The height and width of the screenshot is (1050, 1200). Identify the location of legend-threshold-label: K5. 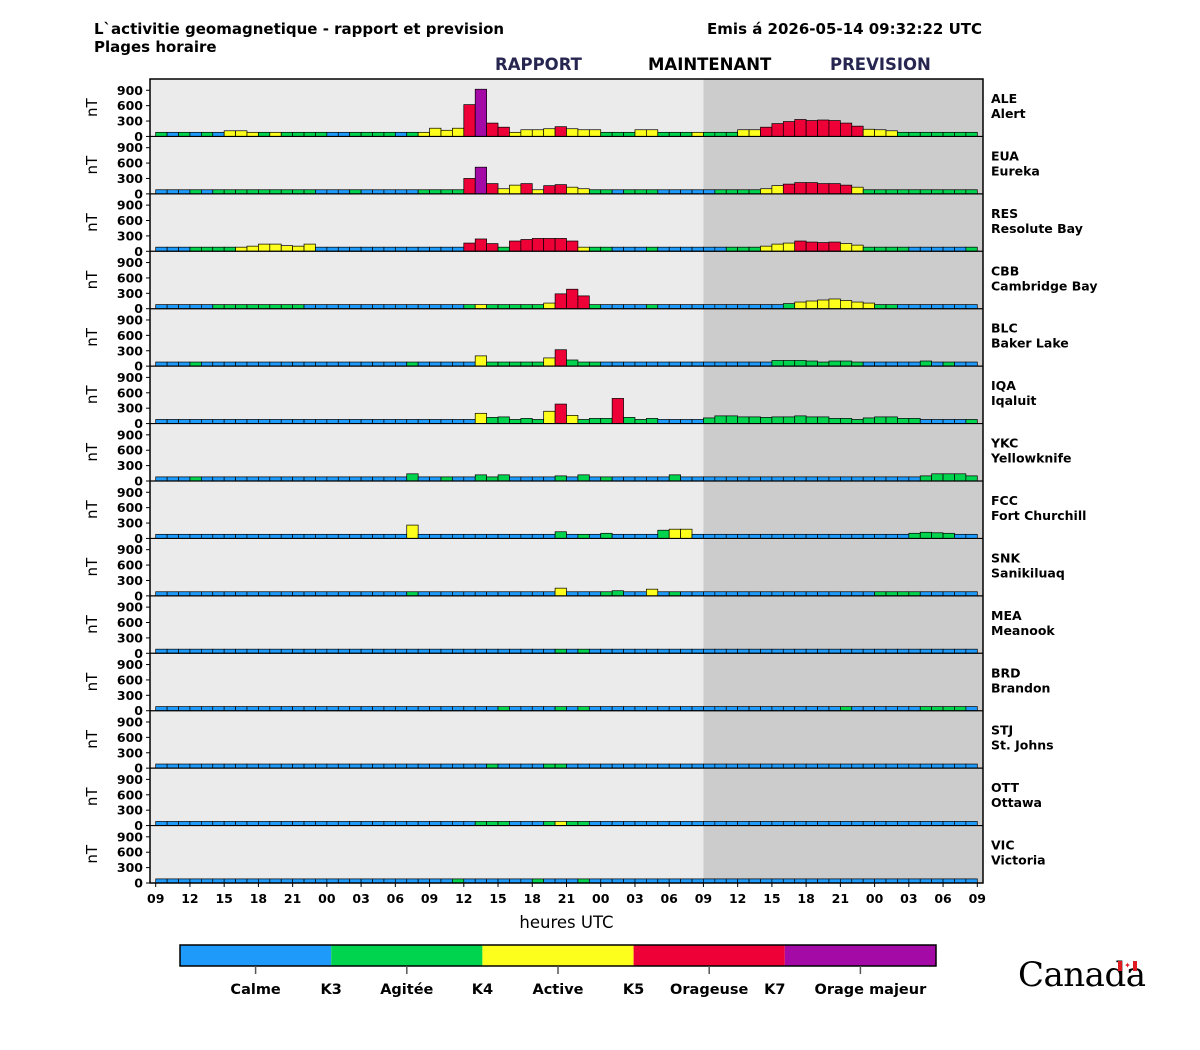
(633, 990).